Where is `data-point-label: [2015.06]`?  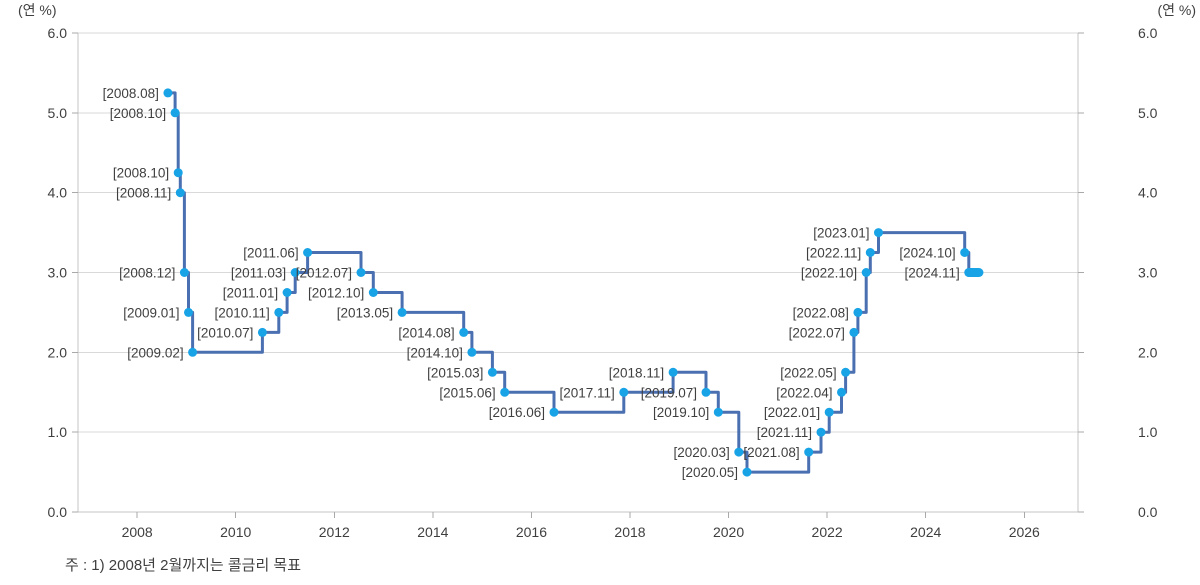 data-point-label: [2015.06] is located at coordinates (467, 392).